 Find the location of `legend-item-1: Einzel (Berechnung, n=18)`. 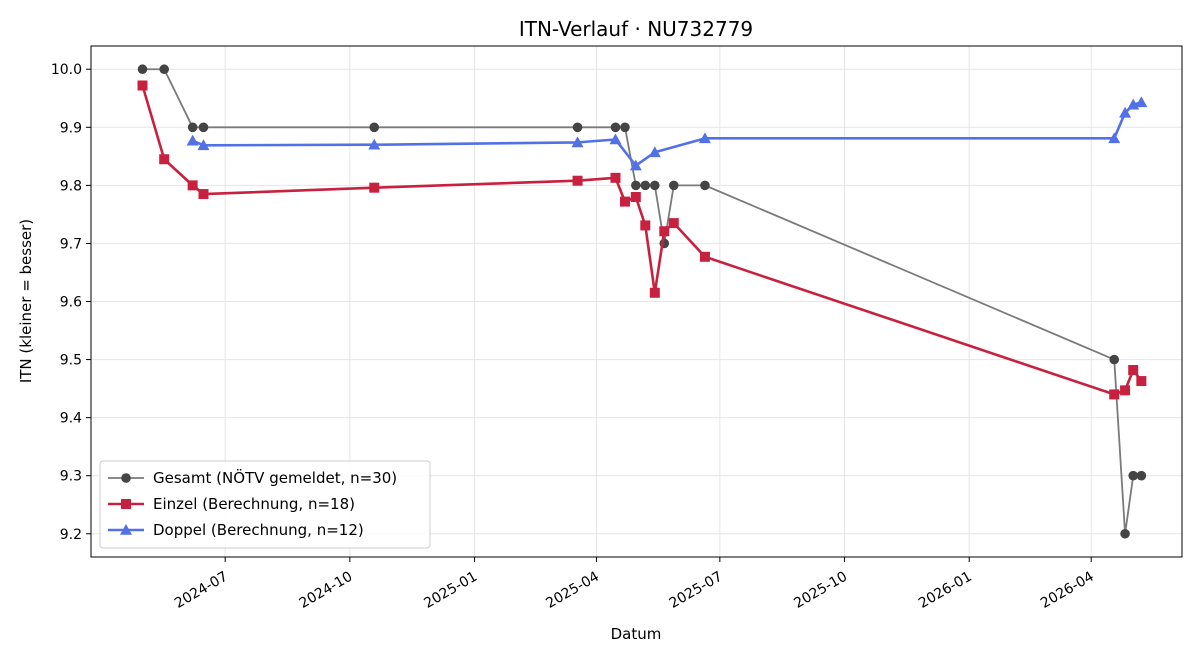

legend-item-1: Einzel (Berechnung, n=18) is located at coordinates (231, 504).